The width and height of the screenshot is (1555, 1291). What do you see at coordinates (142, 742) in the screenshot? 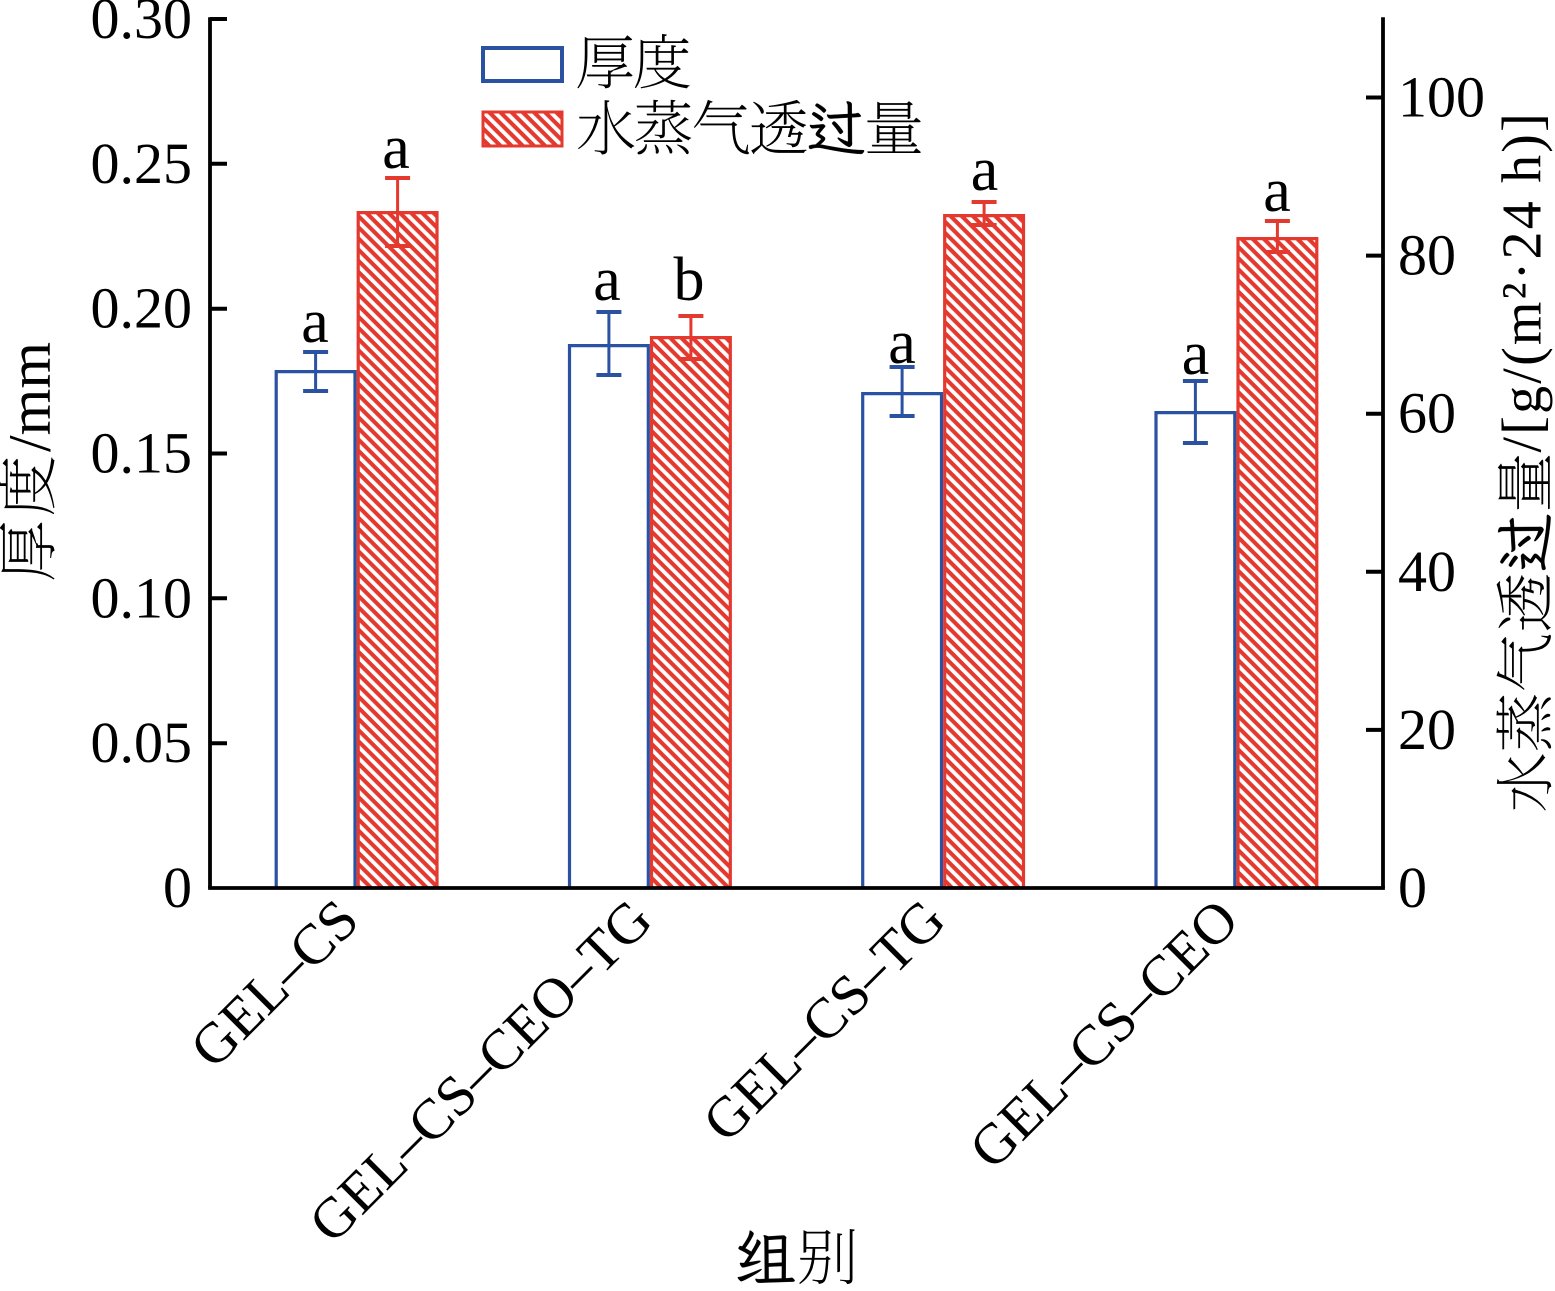
I see `svg-text: 0.05` at bounding box center [142, 742].